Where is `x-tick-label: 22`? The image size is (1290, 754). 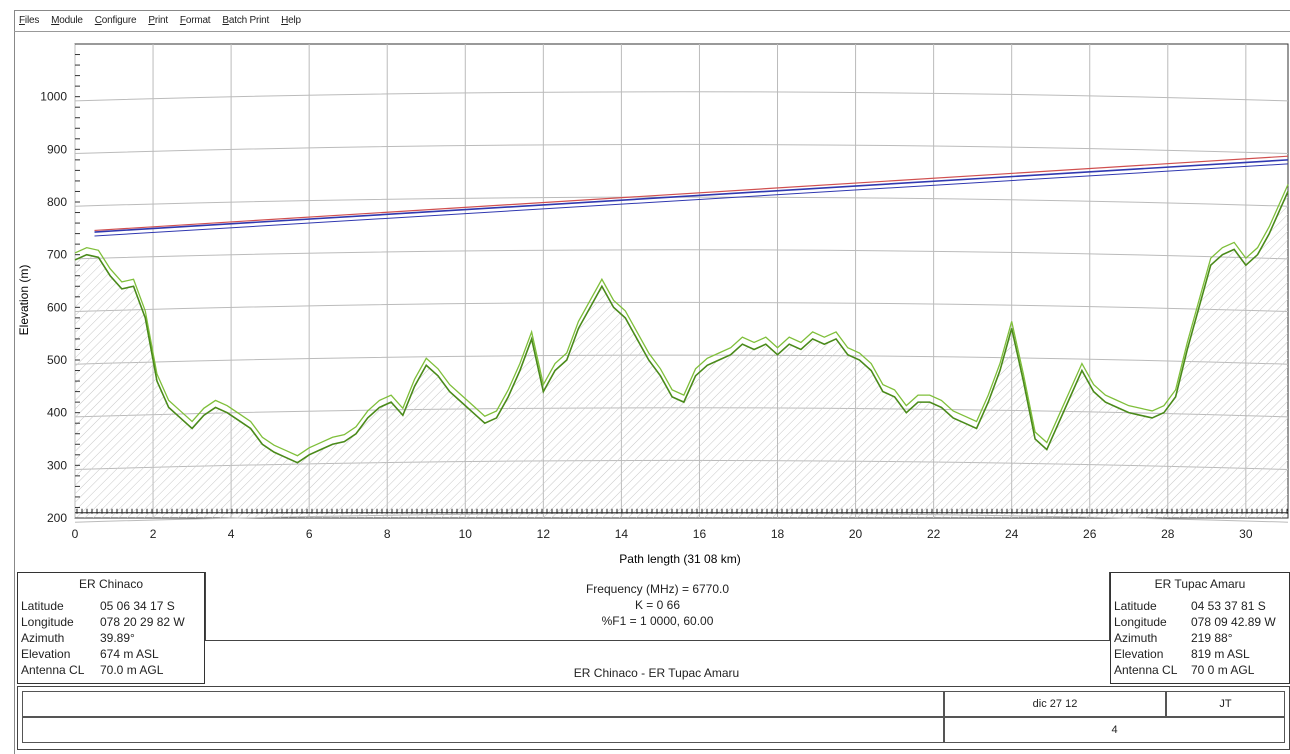
x-tick-label: 22 is located at coordinates (934, 534).